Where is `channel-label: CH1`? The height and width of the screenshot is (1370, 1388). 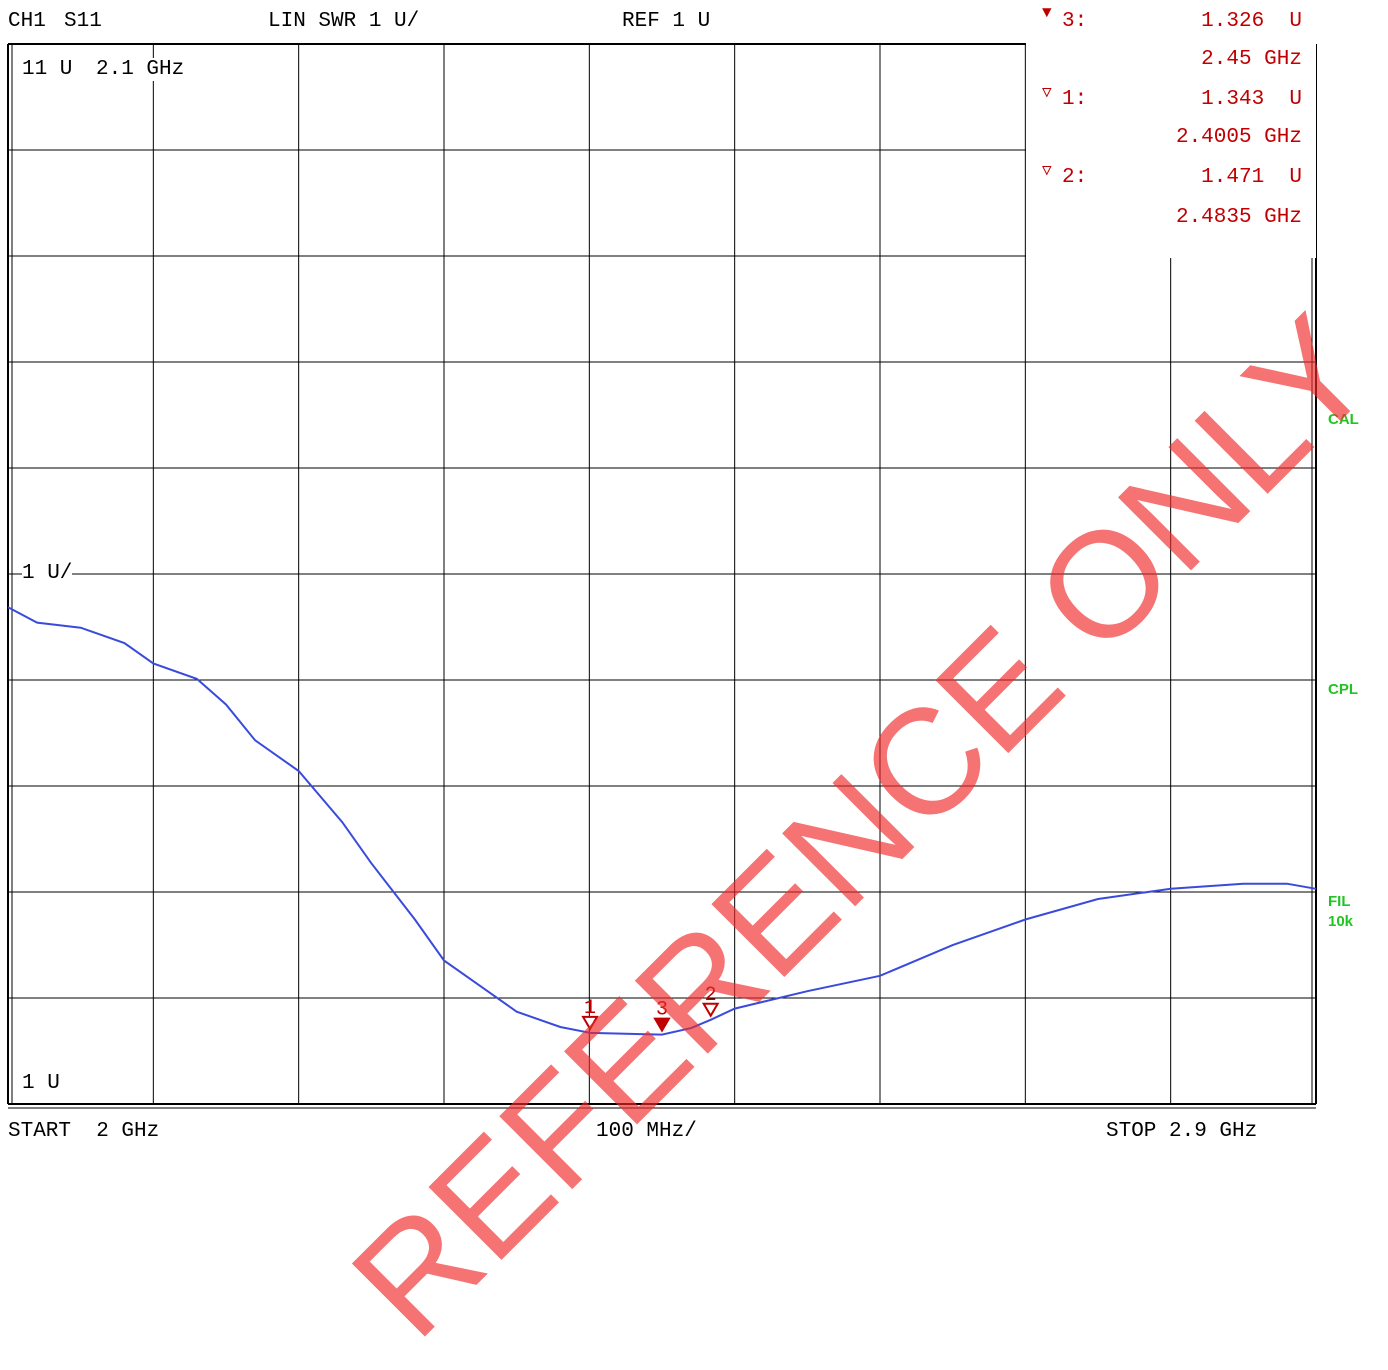 channel-label: CH1 is located at coordinates (27, 21).